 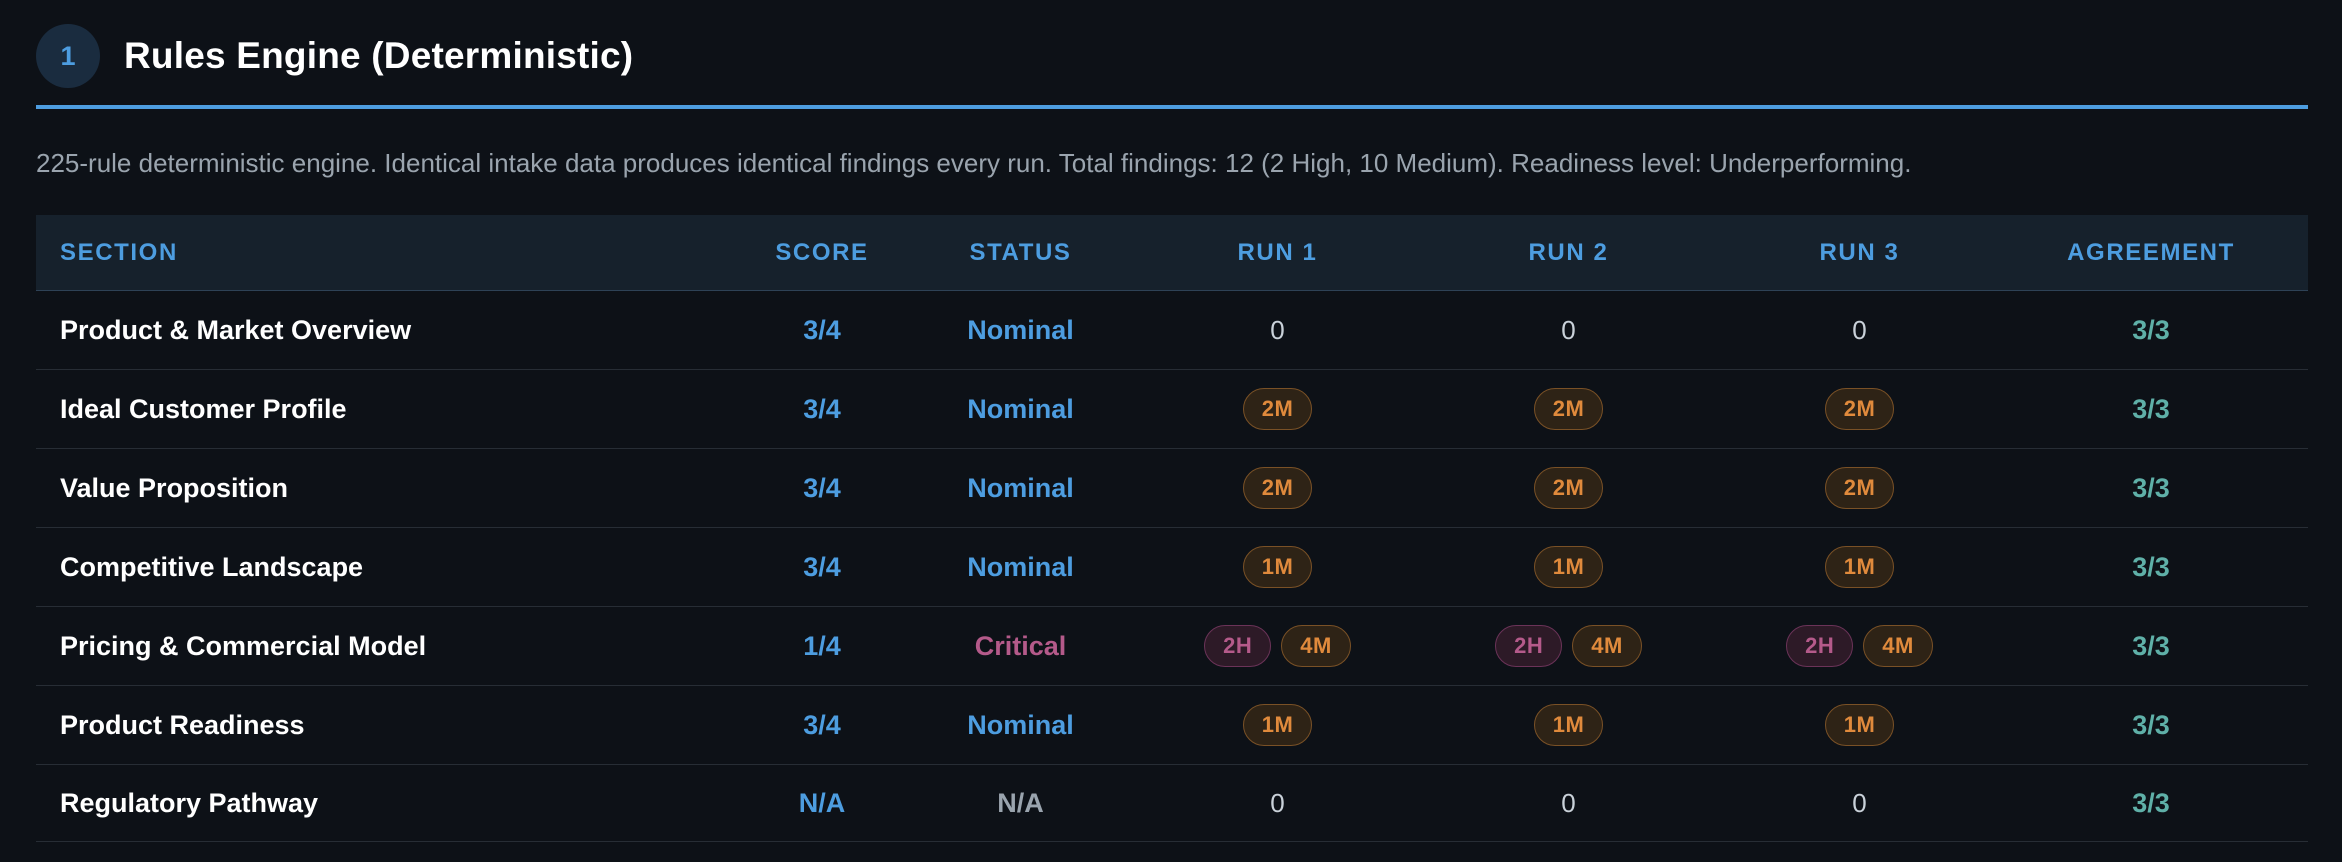 What do you see at coordinates (203, 408) in the screenshot?
I see `section-name: Ideal Customer Profile` at bounding box center [203, 408].